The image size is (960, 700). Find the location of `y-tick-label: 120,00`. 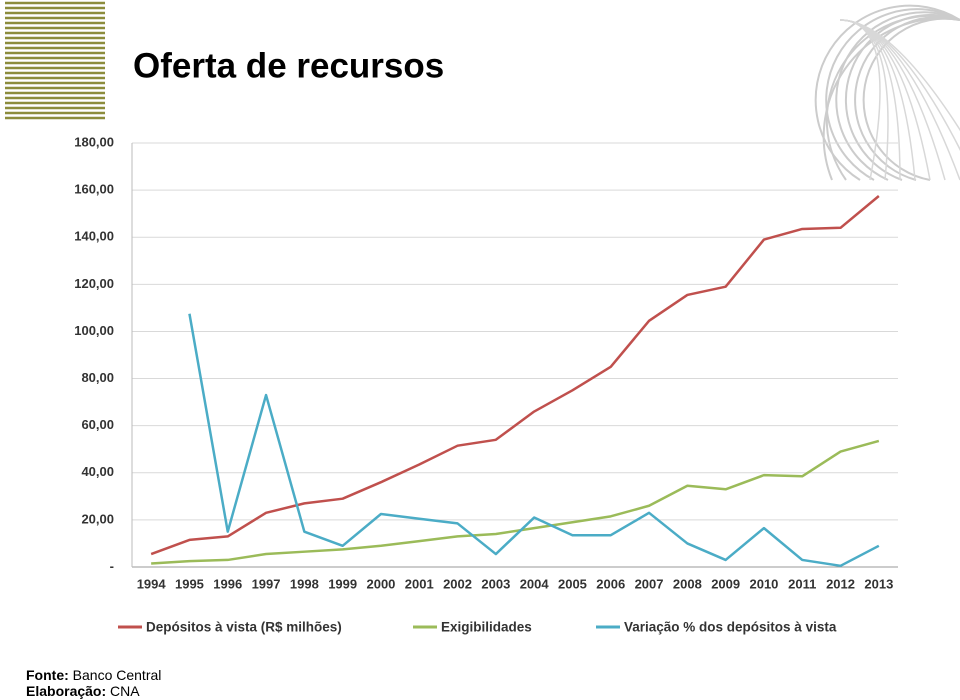

y-tick-label: 120,00 is located at coordinates (94, 283).